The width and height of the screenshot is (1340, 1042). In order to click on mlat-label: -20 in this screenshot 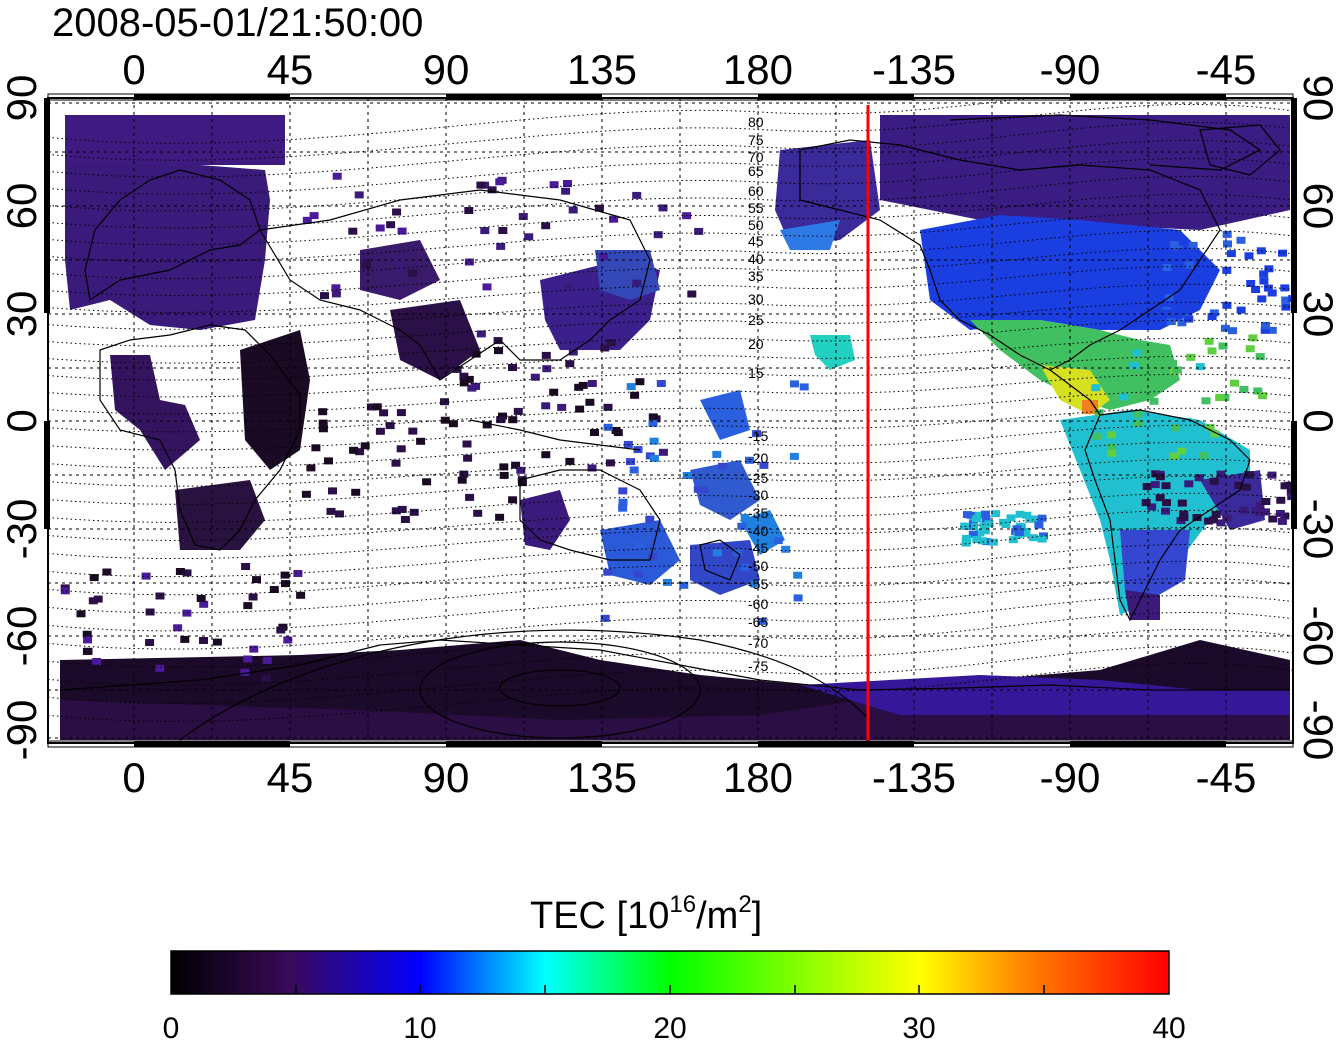, I will do `click(758, 458)`.